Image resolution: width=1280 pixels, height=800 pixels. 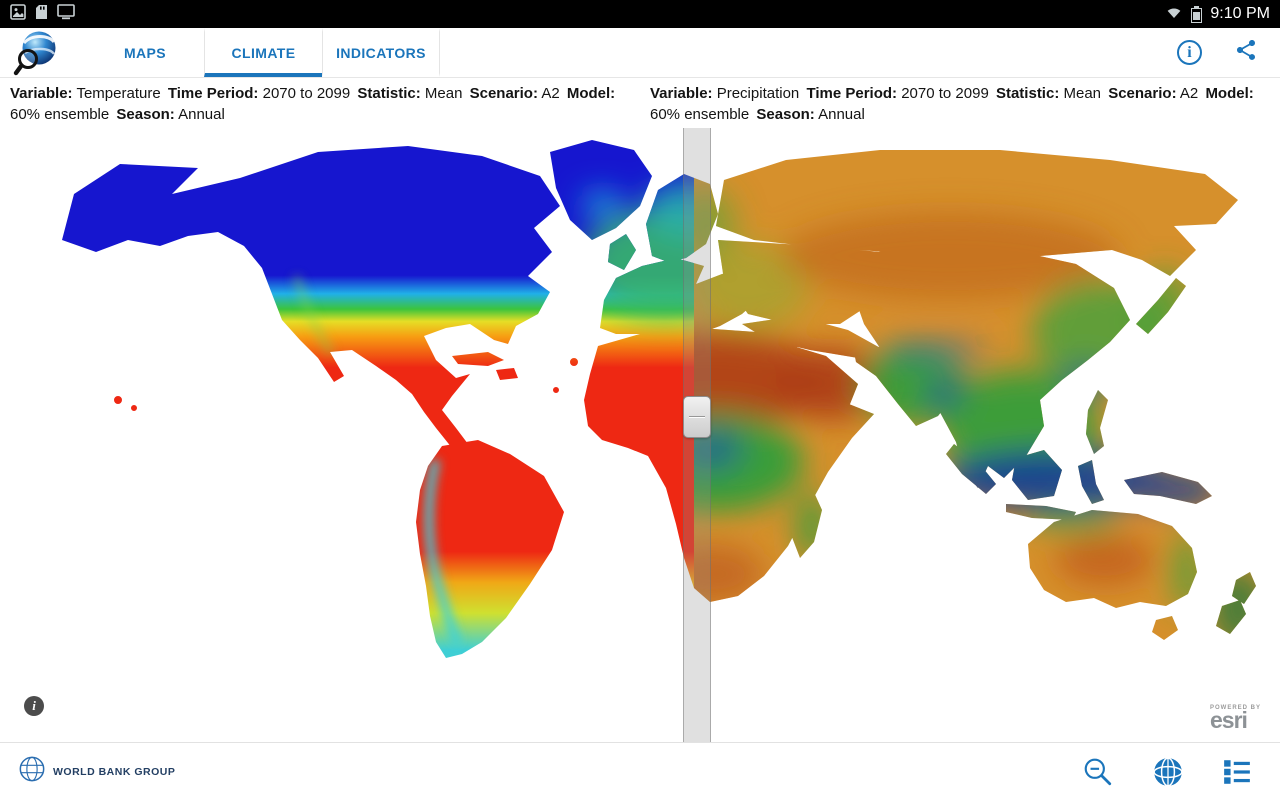 What do you see at coordinates (66, 14) in the screenshot?
I see `cast-notification-icon` at bounding box center [66, 14].